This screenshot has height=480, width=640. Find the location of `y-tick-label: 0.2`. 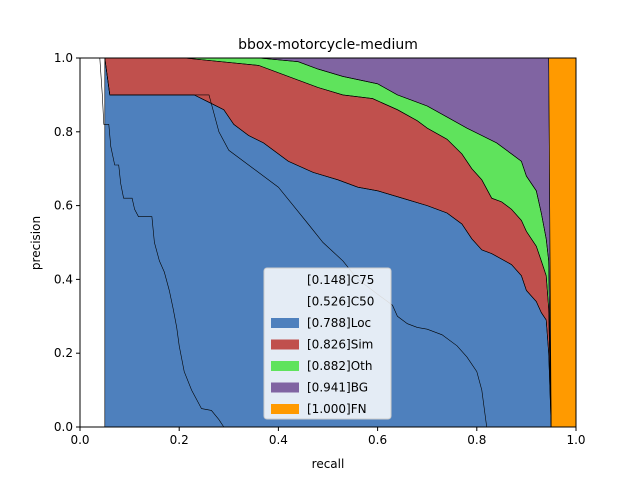

y-tick-label: 0.2 is located at coordinates (63, 353).